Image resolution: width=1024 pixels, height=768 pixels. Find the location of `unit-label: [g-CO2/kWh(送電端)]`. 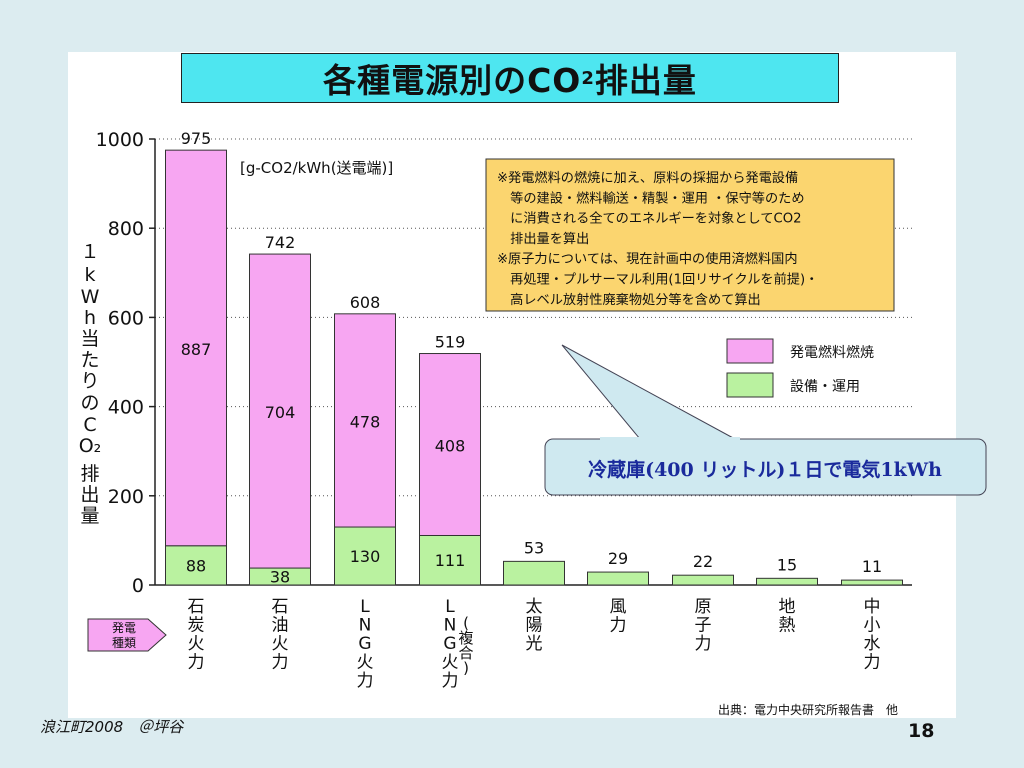

unit-label: [g-CO2/kWh(送電端)] is located at coordinates (316, 168).